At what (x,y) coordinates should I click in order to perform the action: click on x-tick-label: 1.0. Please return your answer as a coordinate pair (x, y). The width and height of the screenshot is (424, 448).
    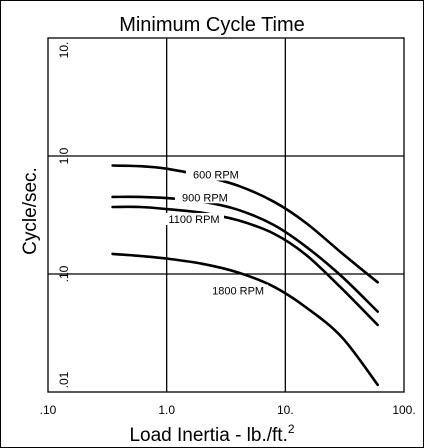
    Looking at the image, I should click on (166, 410).